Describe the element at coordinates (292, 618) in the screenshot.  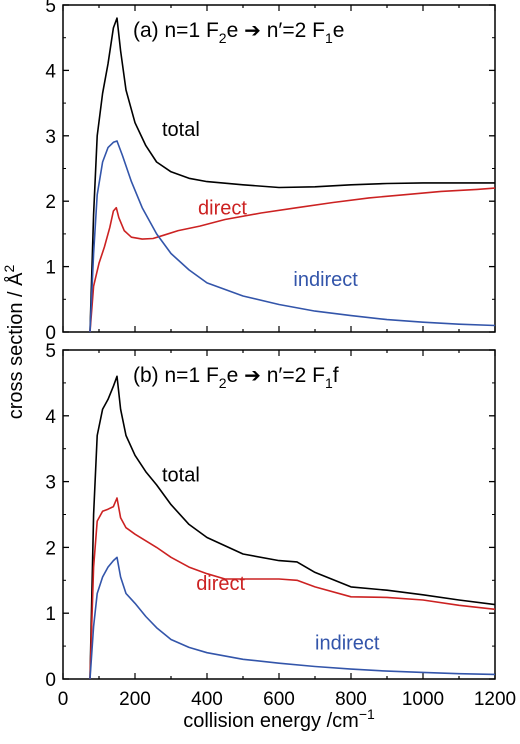
I see `series-line-indirect` at that location.